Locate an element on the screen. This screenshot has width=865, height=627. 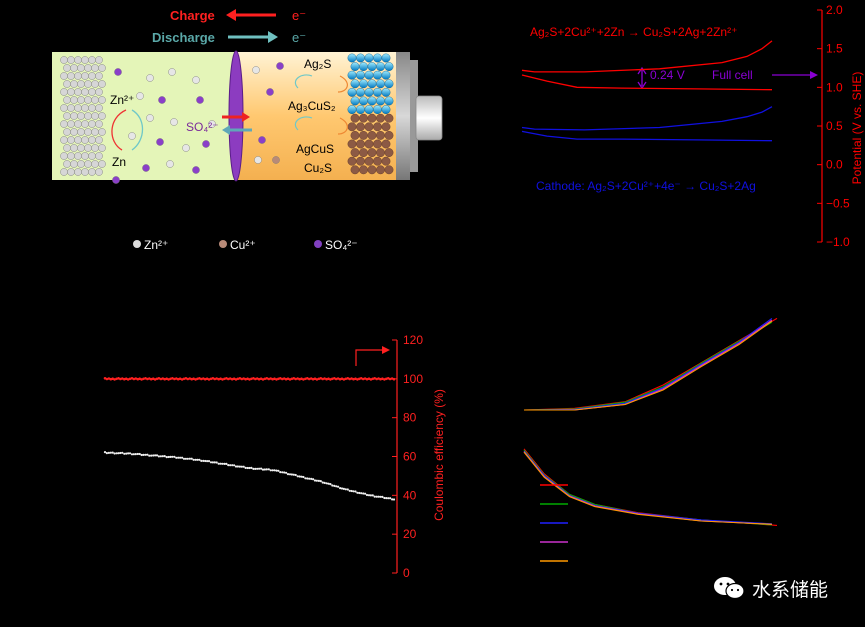
zn2-ion-label: Zn²⁺ is located at coordinates (122, 100).